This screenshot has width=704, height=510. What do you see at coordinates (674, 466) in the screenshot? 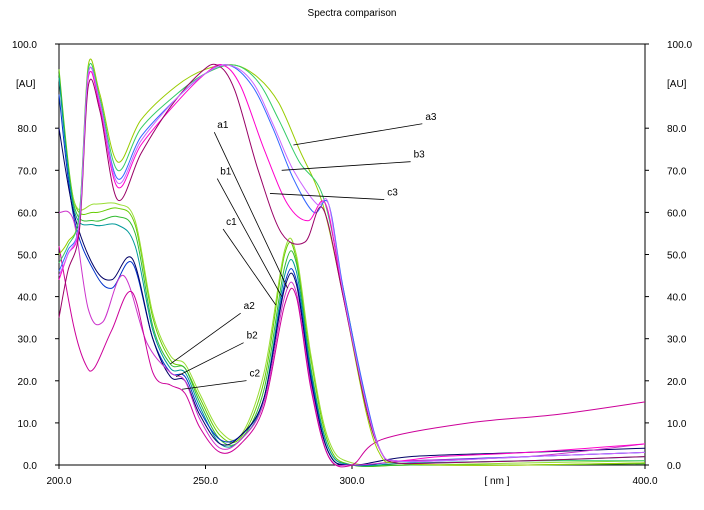
I see `y-tick-label-right: 0.0` at bounding box center [674, 466].